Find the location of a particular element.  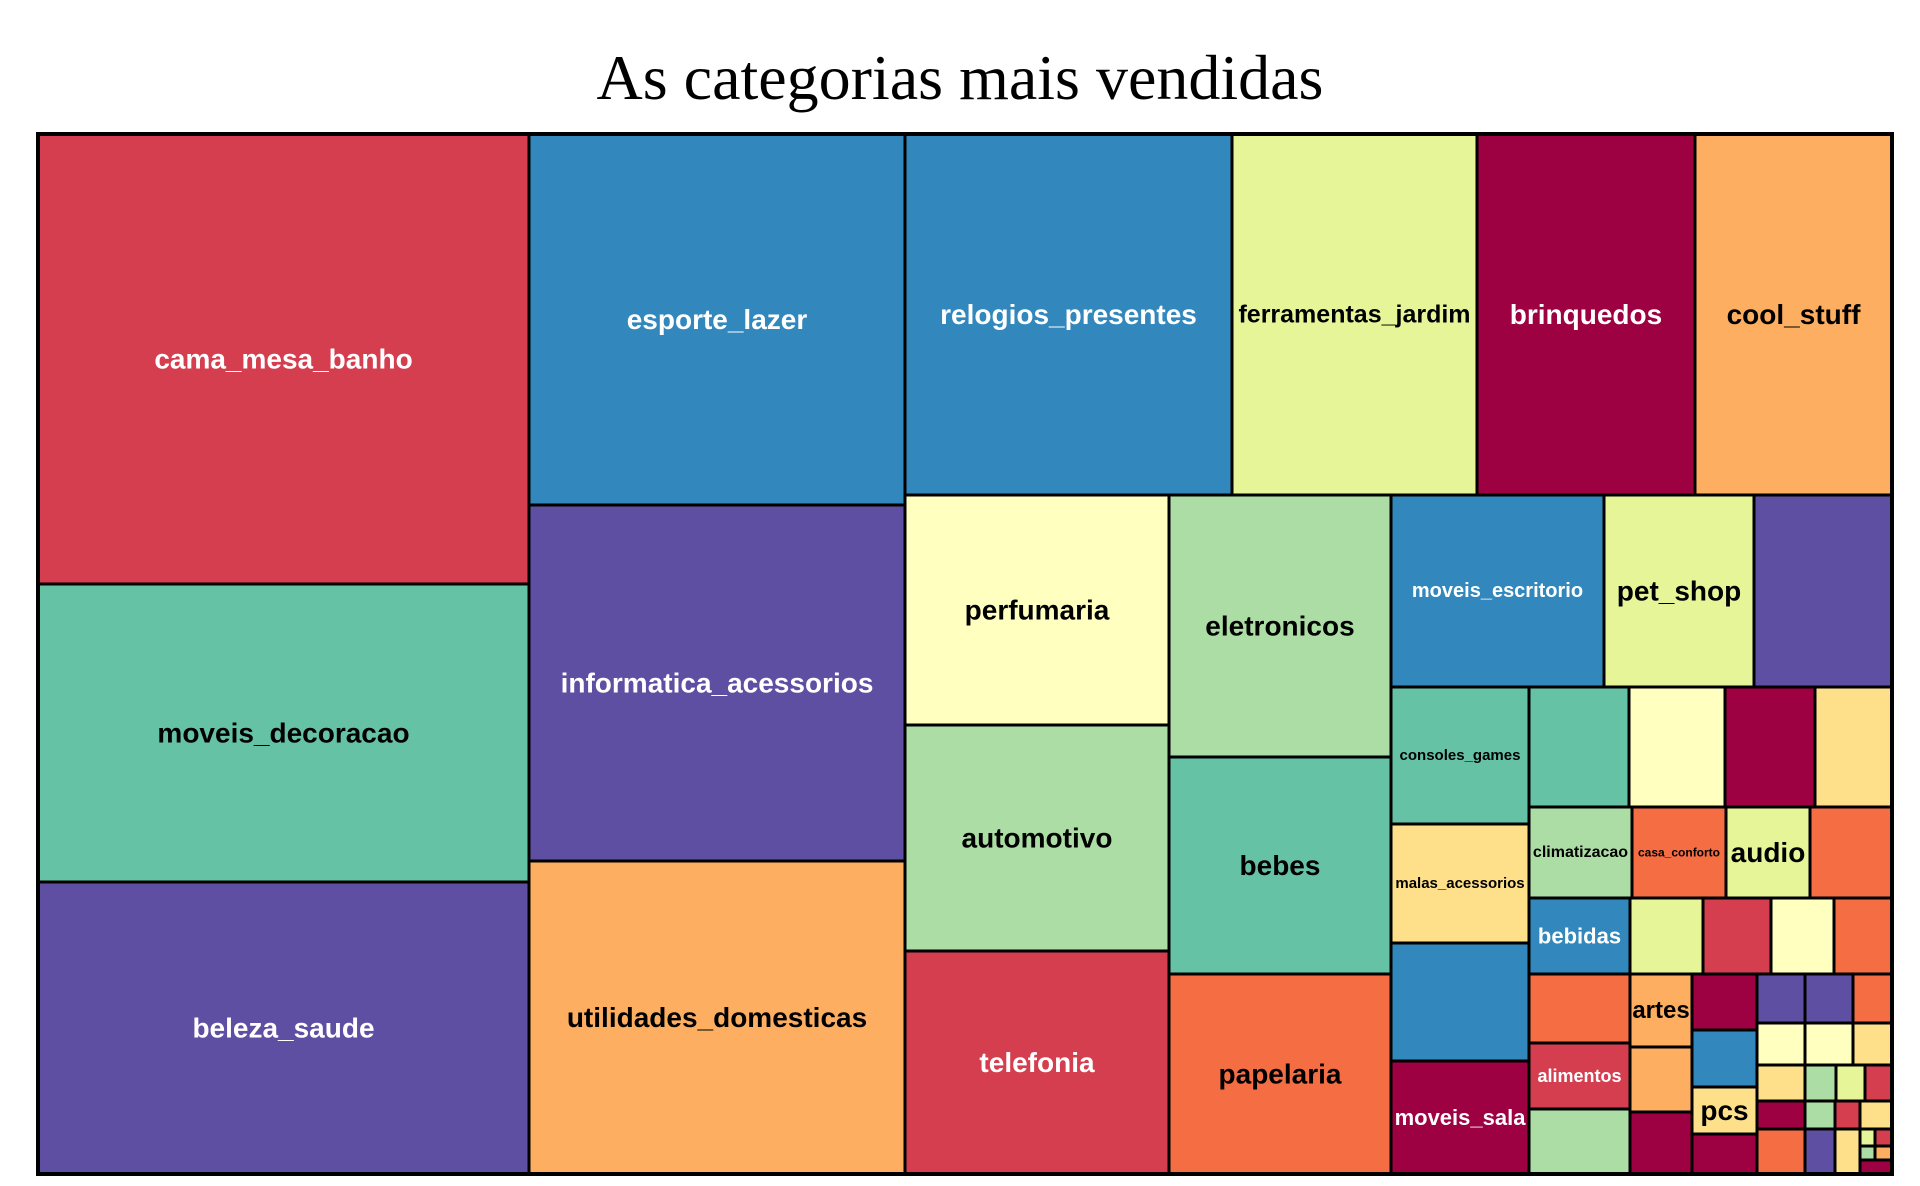

treemap-cell-moveis-decoracao is located at coordinates (283, 733).